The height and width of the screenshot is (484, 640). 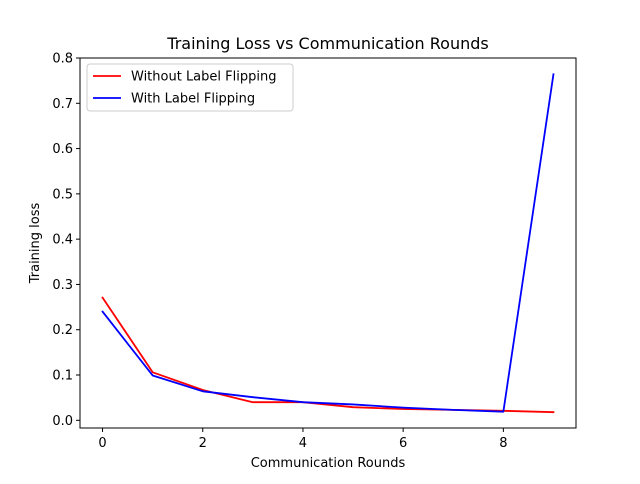 What do you see at coordinates (503, 443) in the screenshot?
I see `x-tick-label: 8` at bounding box center [503, 443].